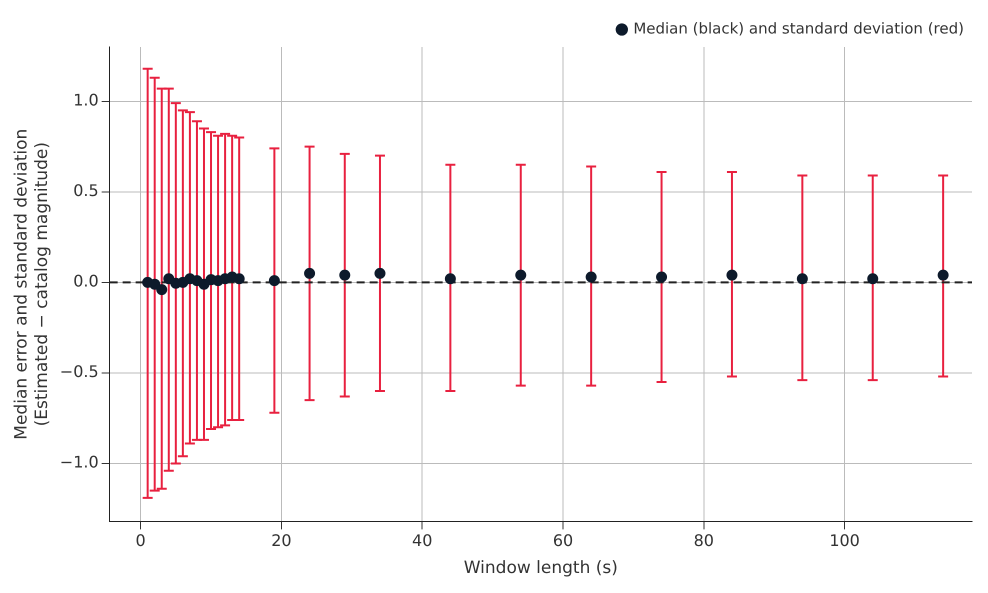 The width and height of the screenshot is (988, 593). Describe the element at coordinates (541, 568) in the screenshot. I see `x-axis-title: Window length (s)` at that location.